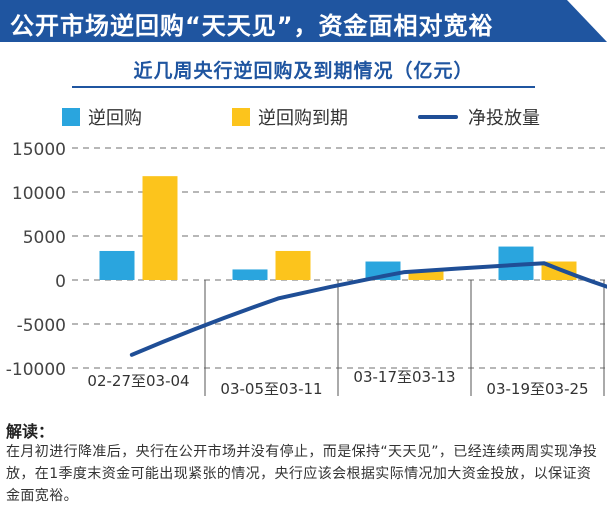  I want to click on title-banner: 公开市场逆回购“天天见”，资金面相对宽裕, so click(303, 21).